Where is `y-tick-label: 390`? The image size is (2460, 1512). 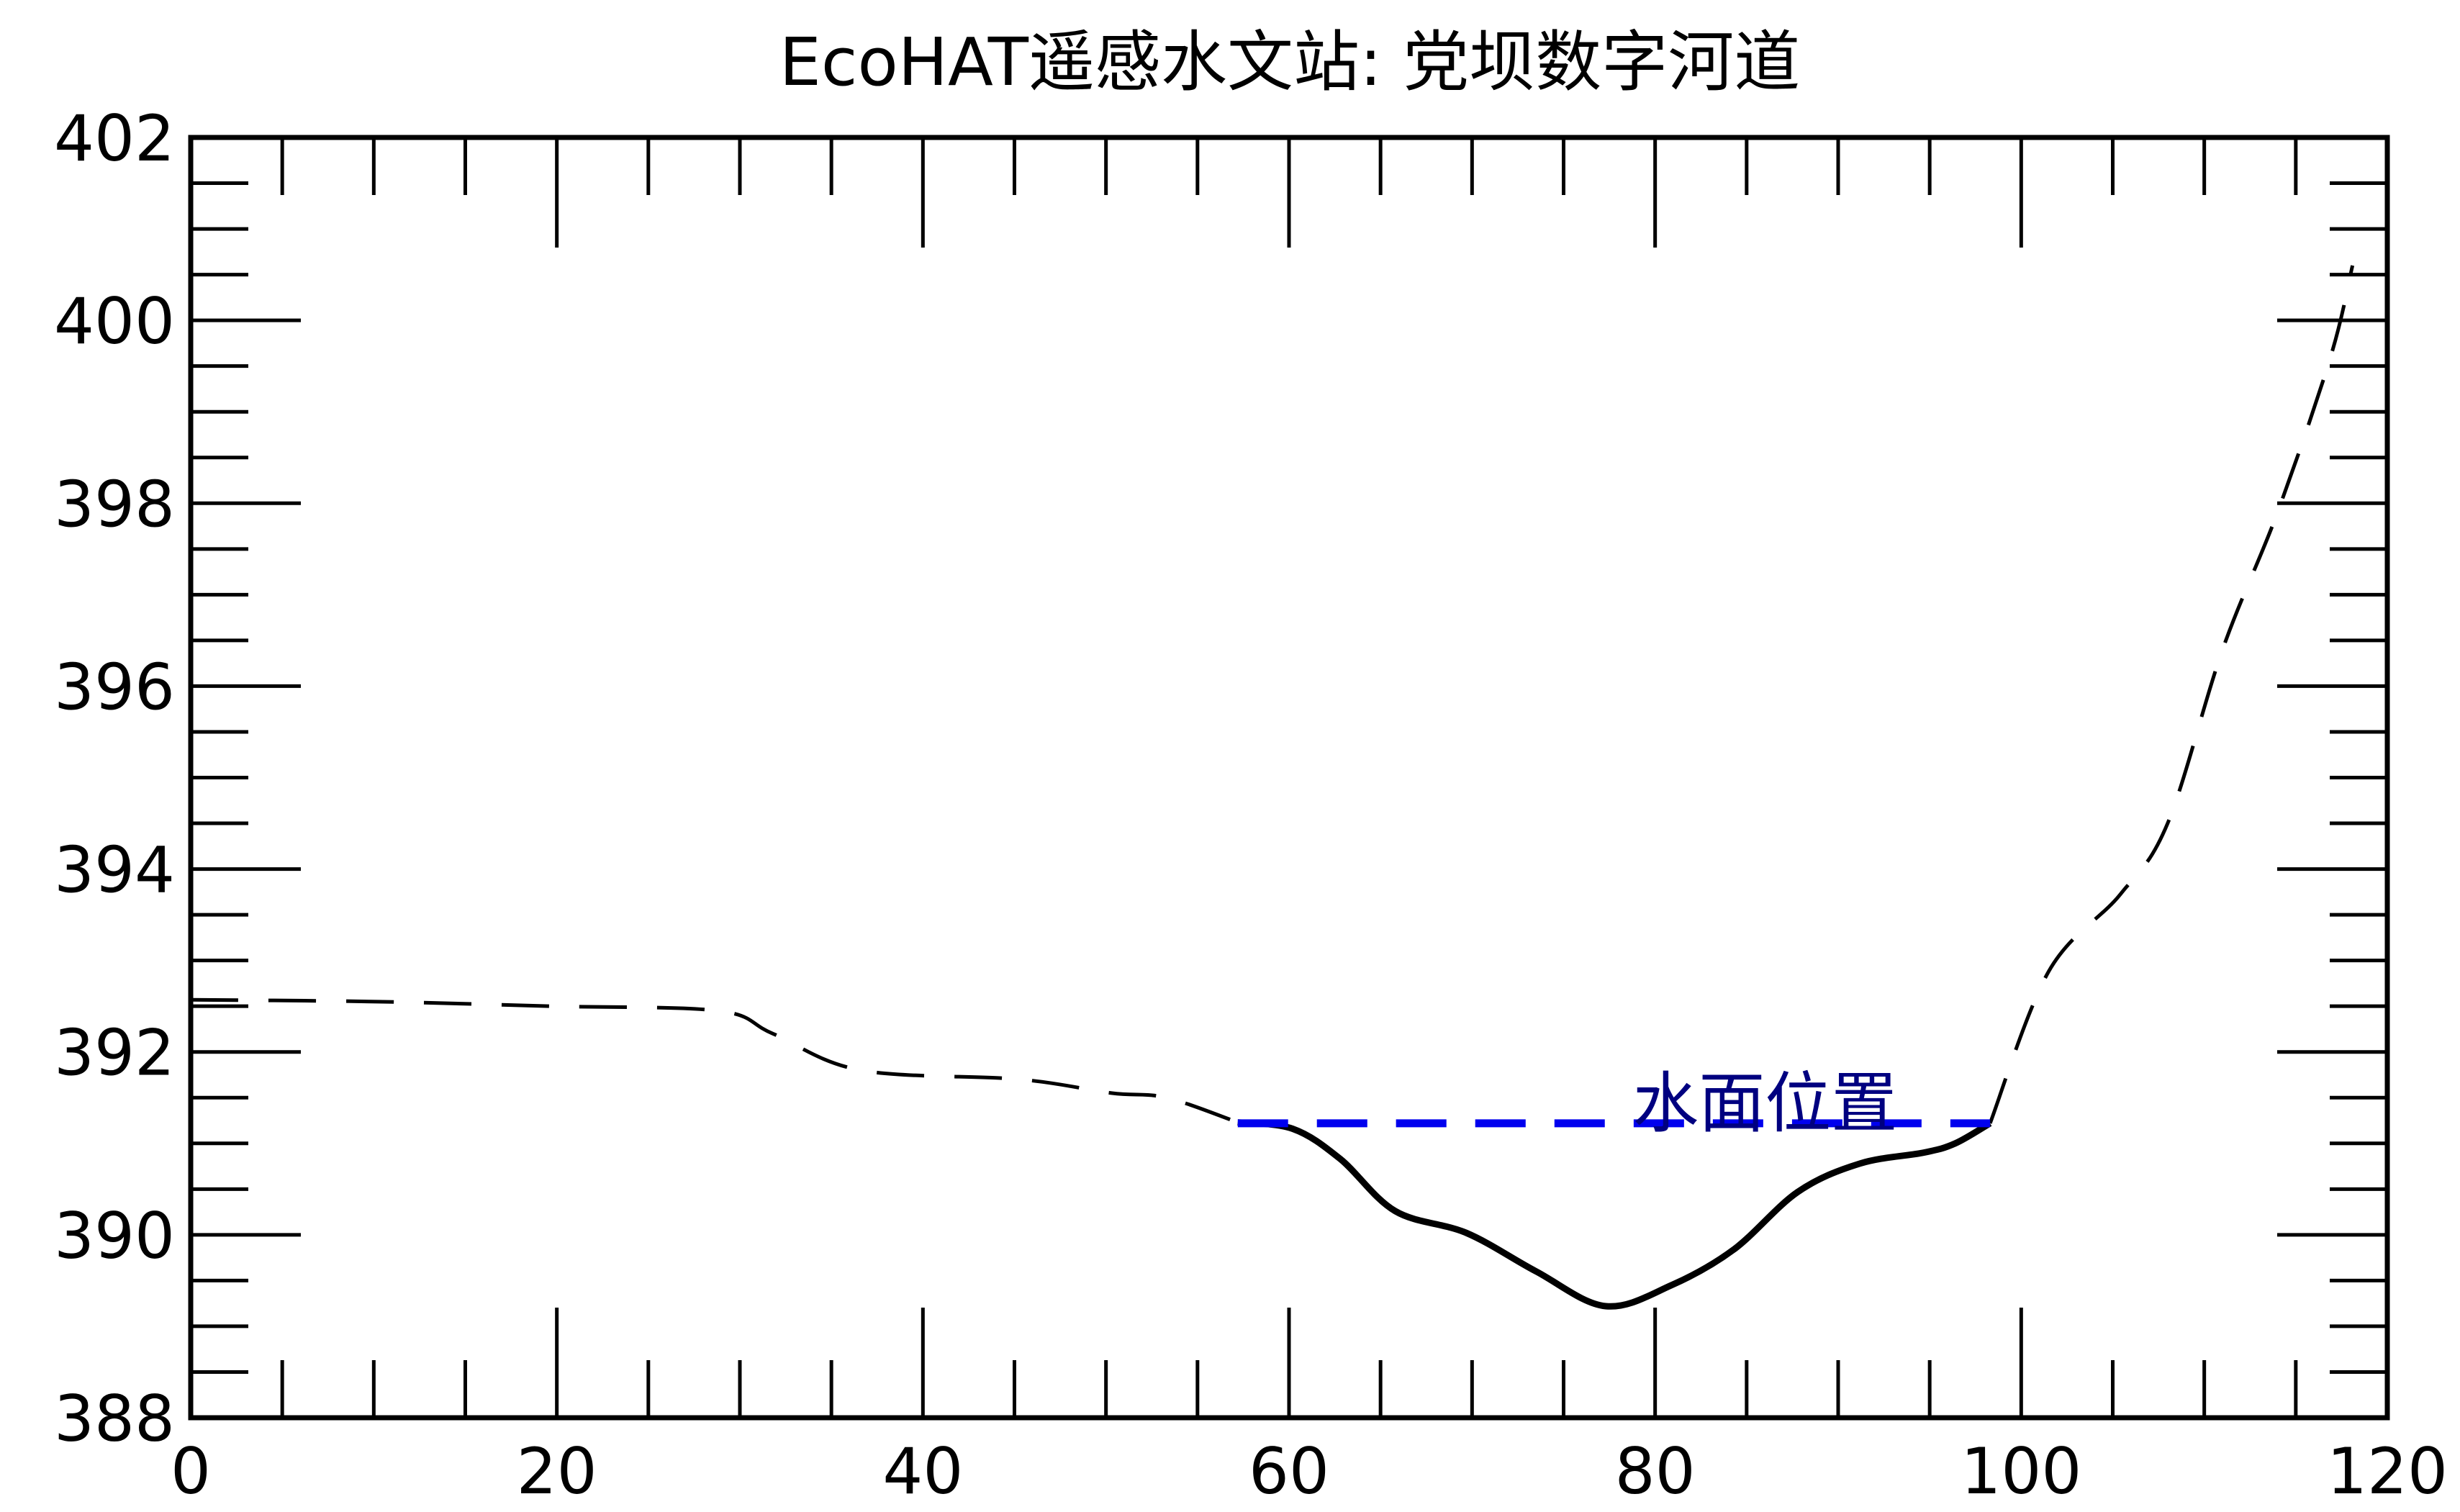 y-tick-label: 390 is located at coordinates (114, 1236).